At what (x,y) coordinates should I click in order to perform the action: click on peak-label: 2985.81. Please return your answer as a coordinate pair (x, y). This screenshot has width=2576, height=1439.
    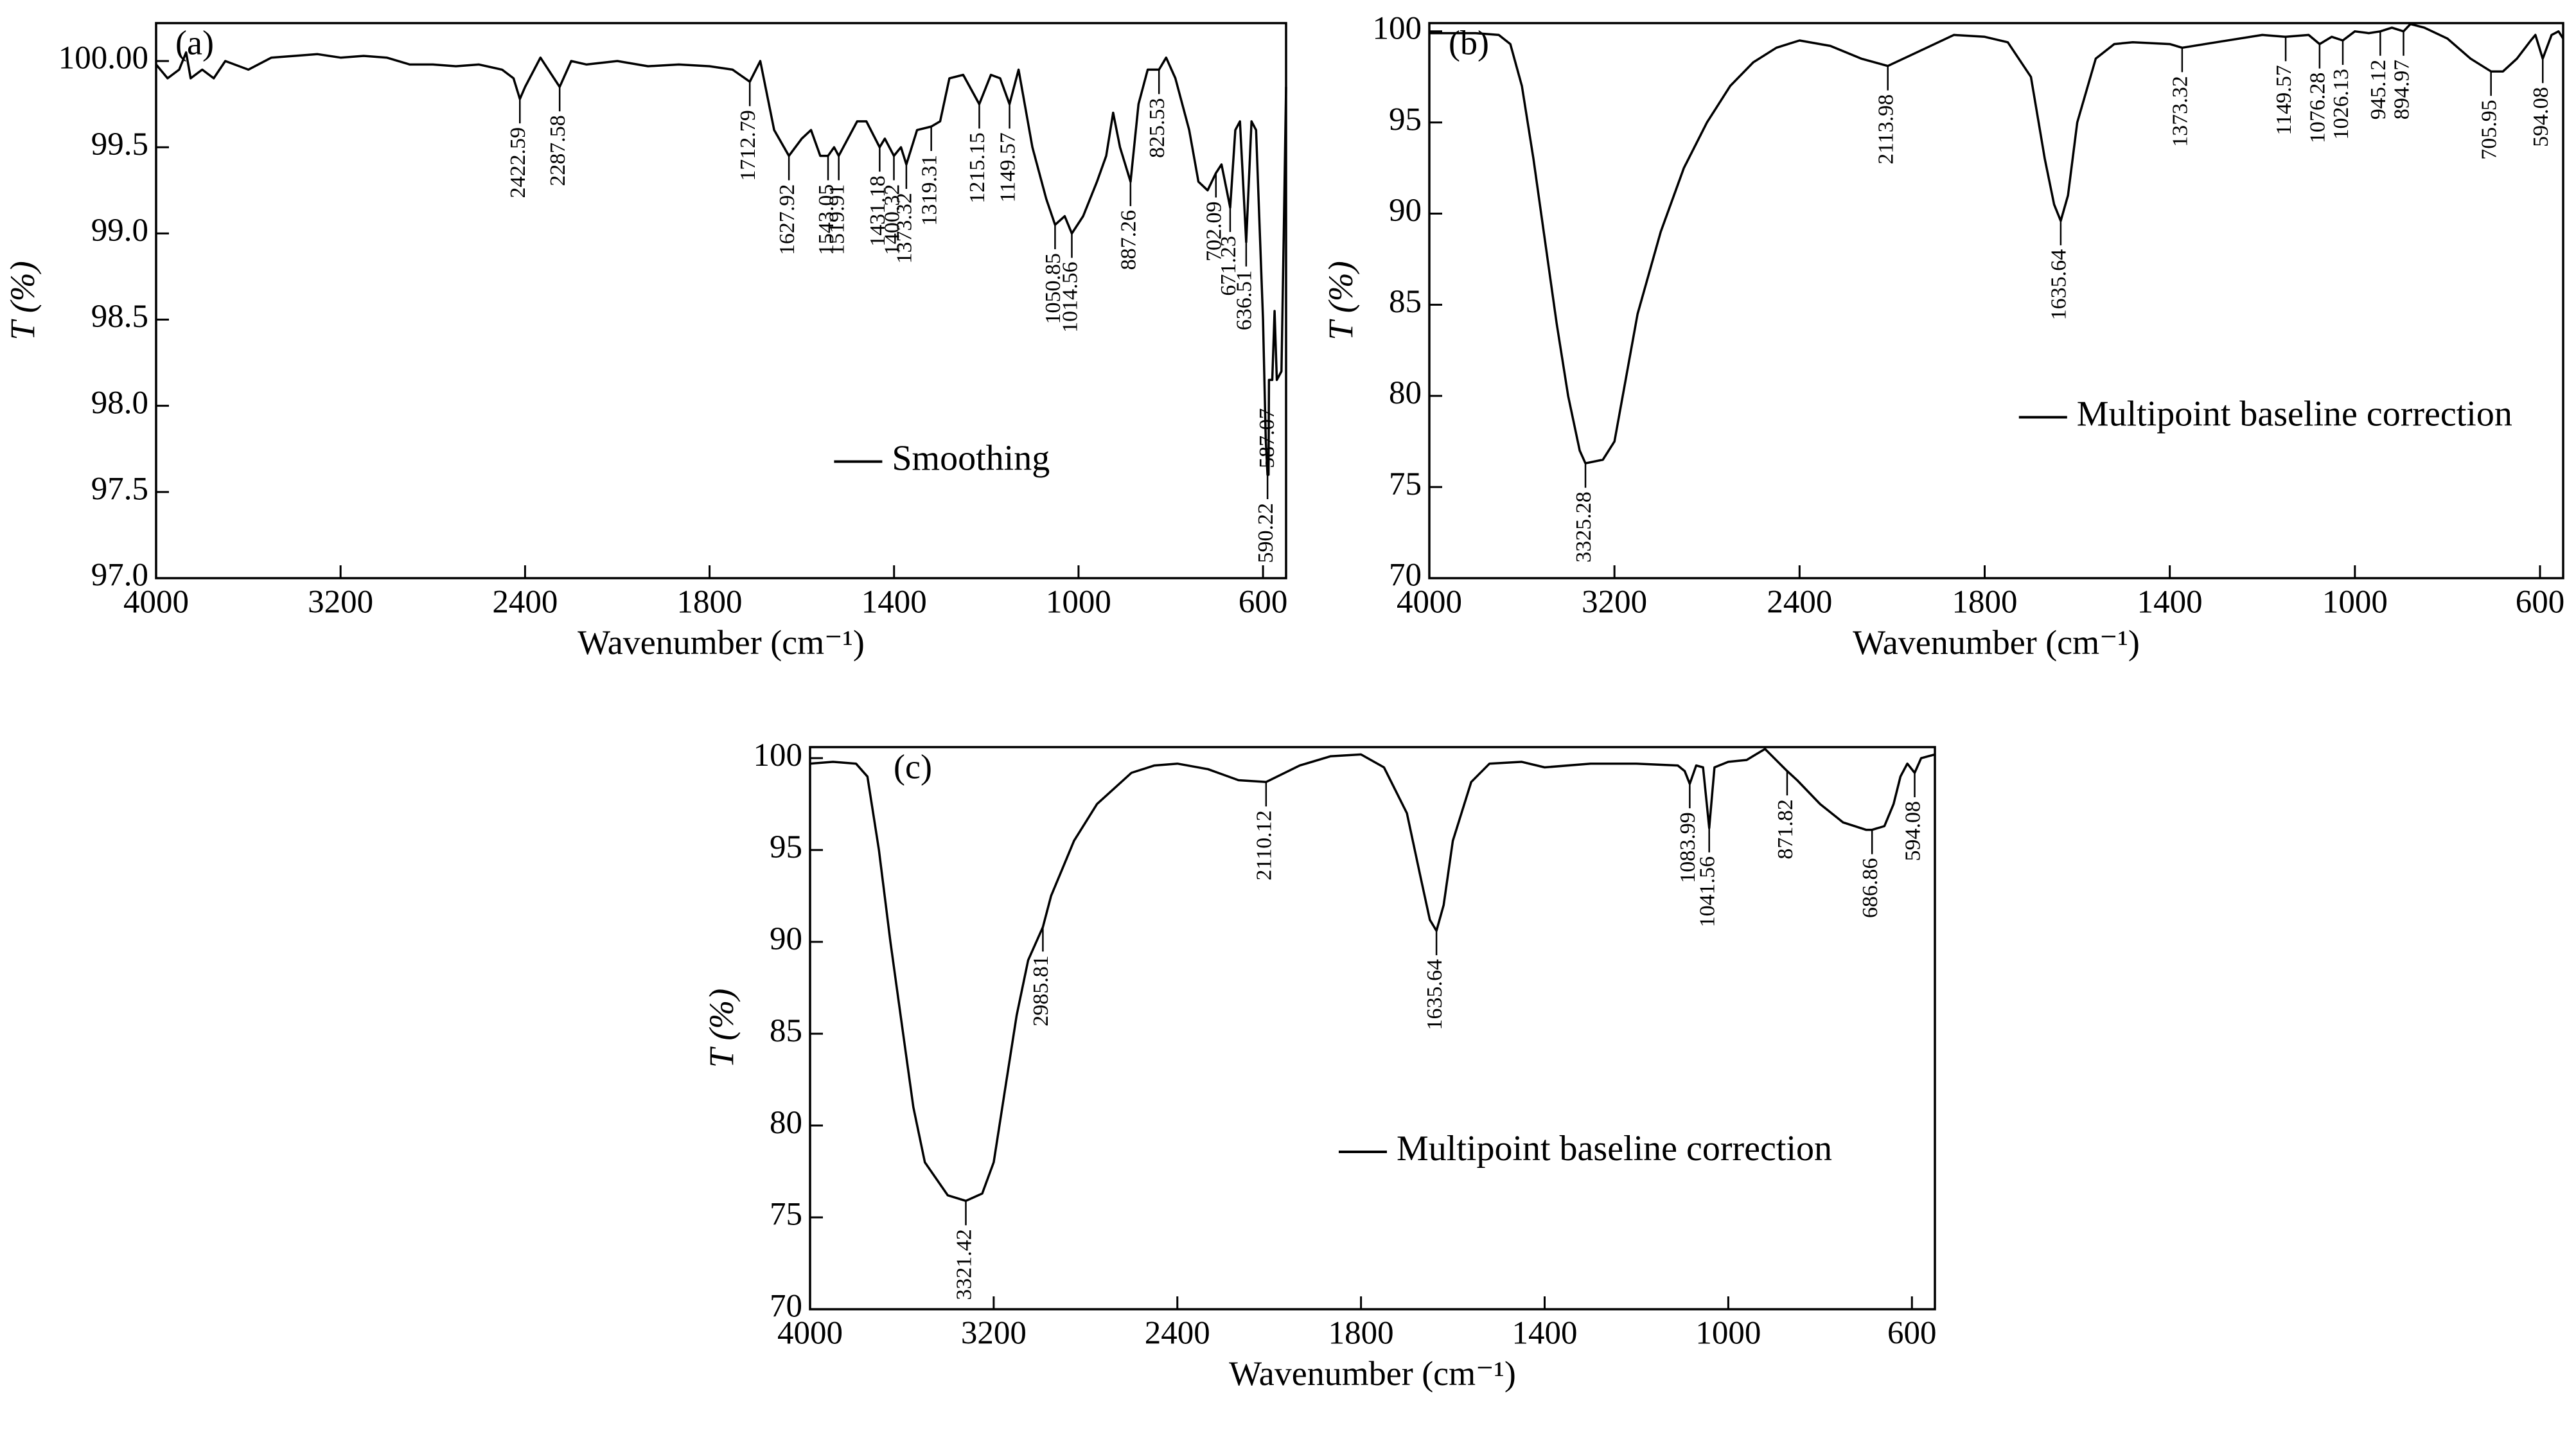
    Looking at the image, I should click on (1041, 991).